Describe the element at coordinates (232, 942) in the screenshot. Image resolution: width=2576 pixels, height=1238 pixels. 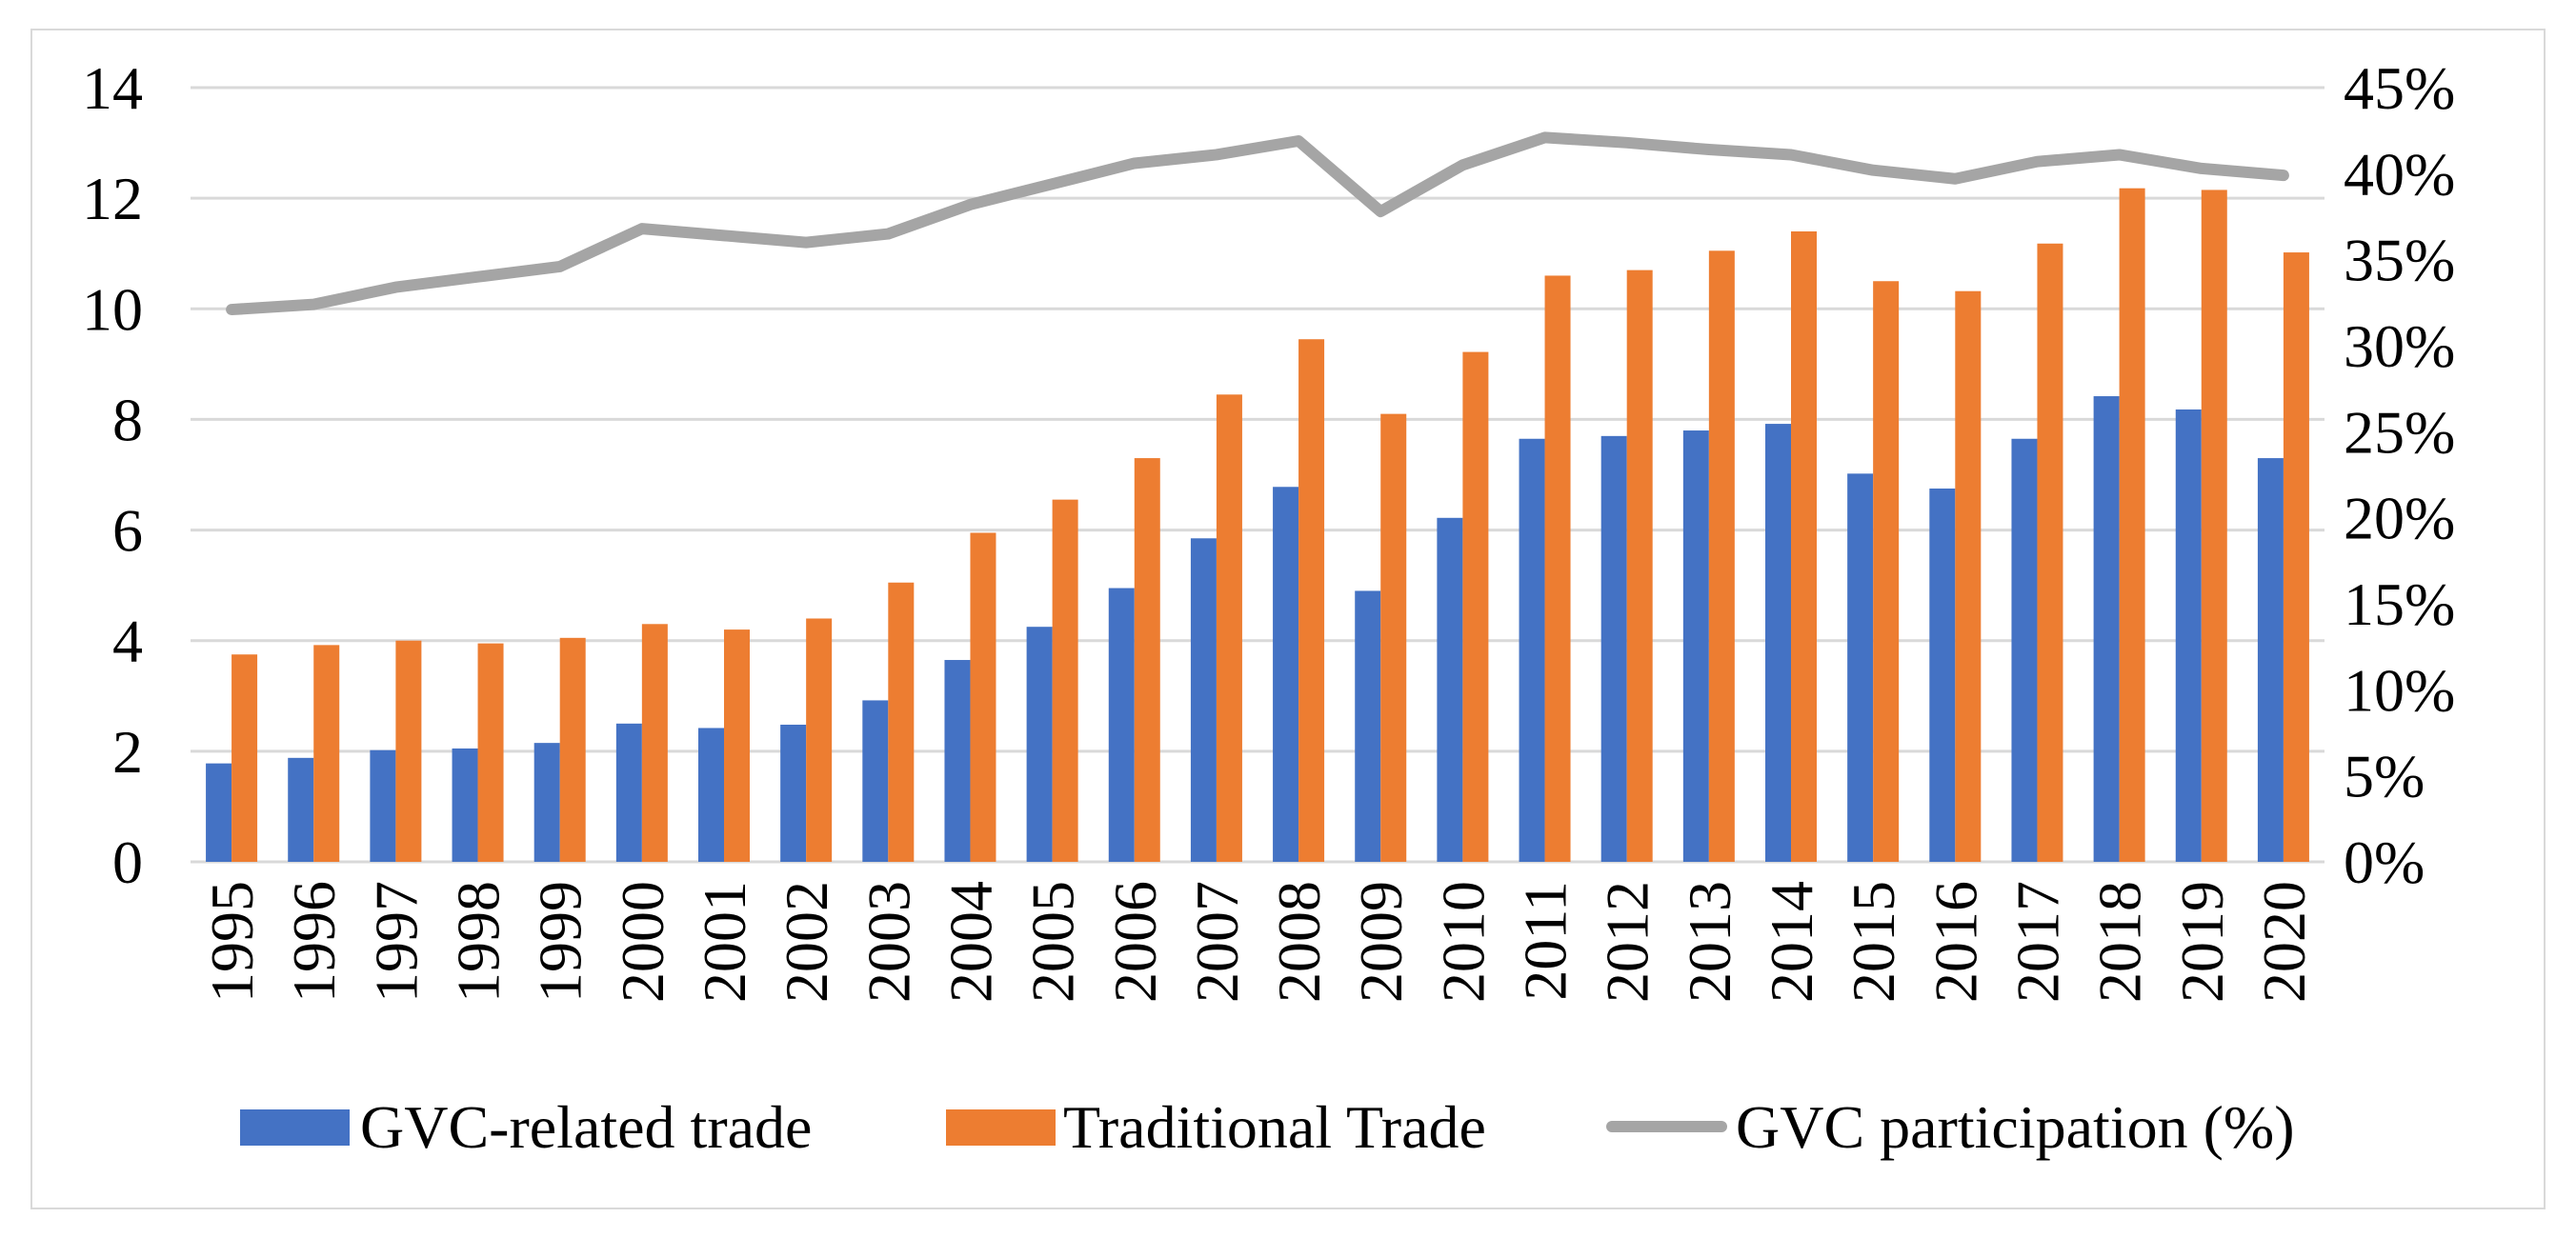
I see `x-tick-label: 1995` at that location.